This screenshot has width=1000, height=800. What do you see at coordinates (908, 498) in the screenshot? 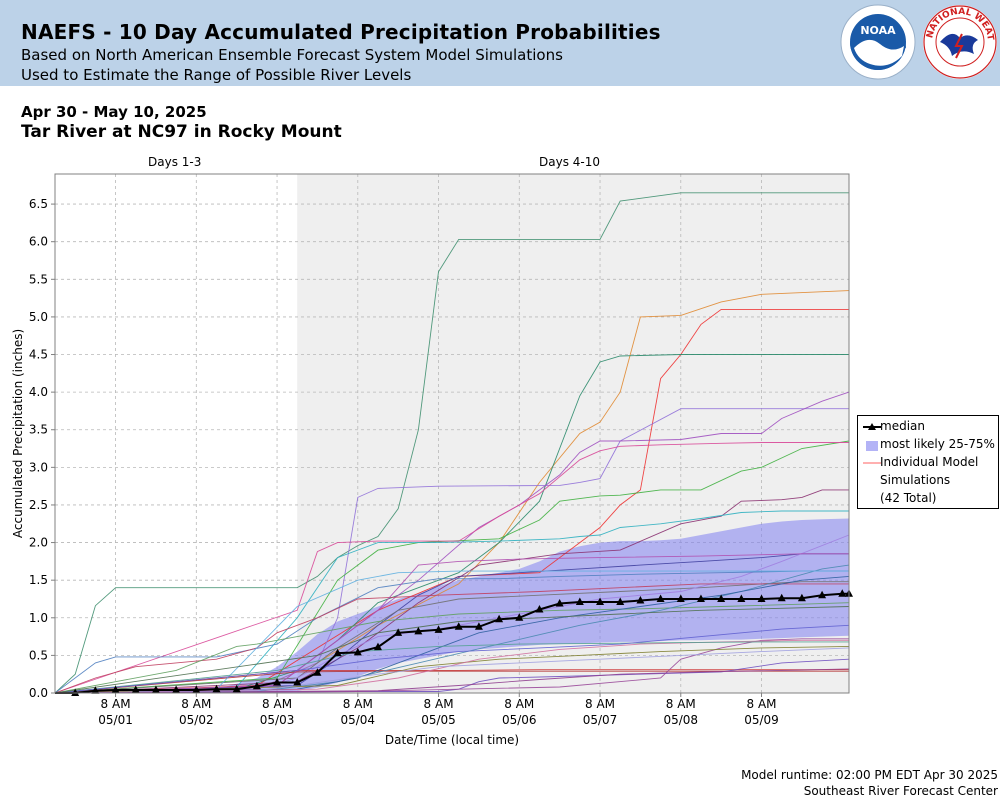
I see `legend-individual-count: (42 Total)` at bounding box center [908, 498].